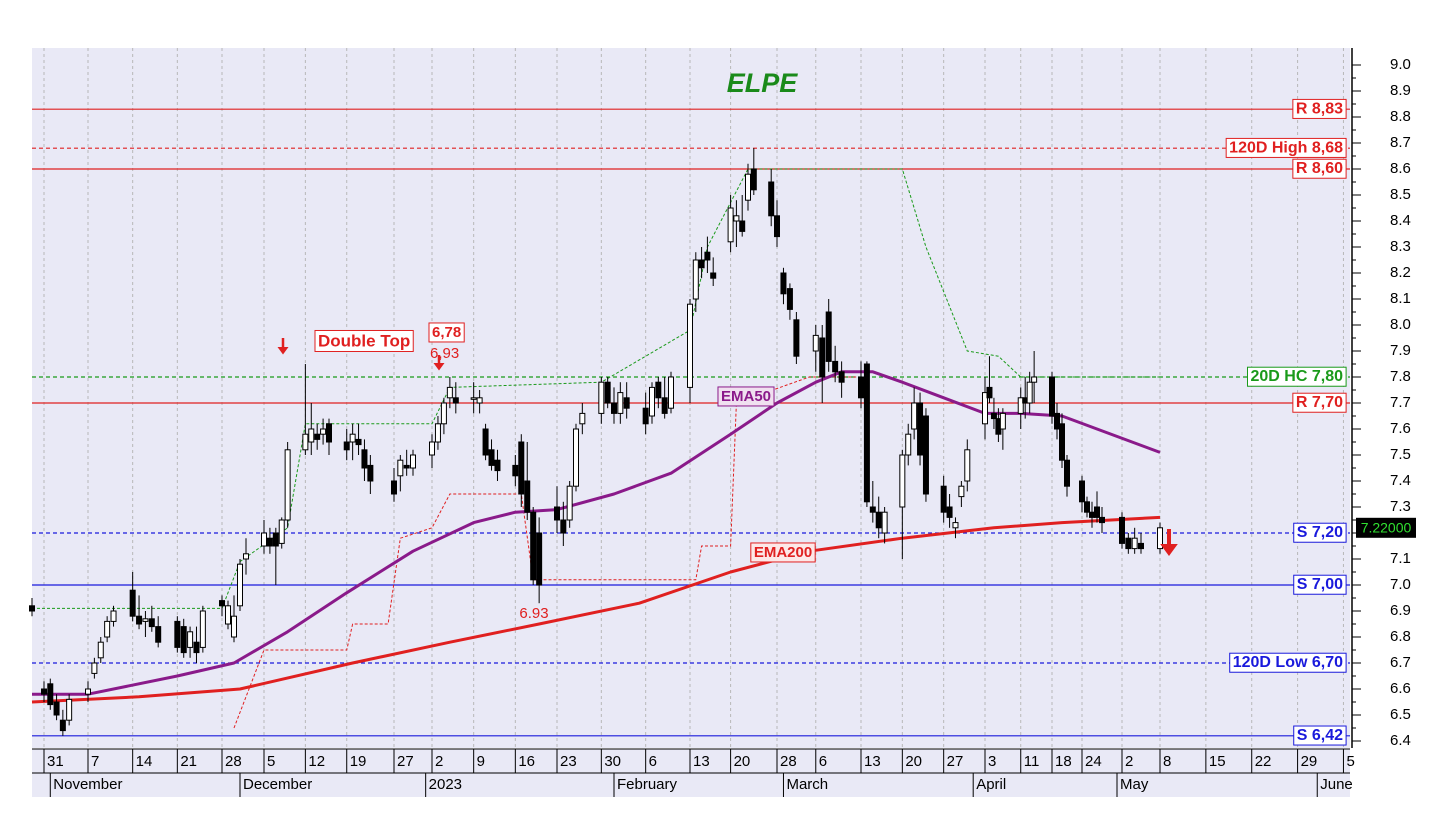 The image size is (1439, 820). I want to click on double-top-label-box, so click(364, 340).